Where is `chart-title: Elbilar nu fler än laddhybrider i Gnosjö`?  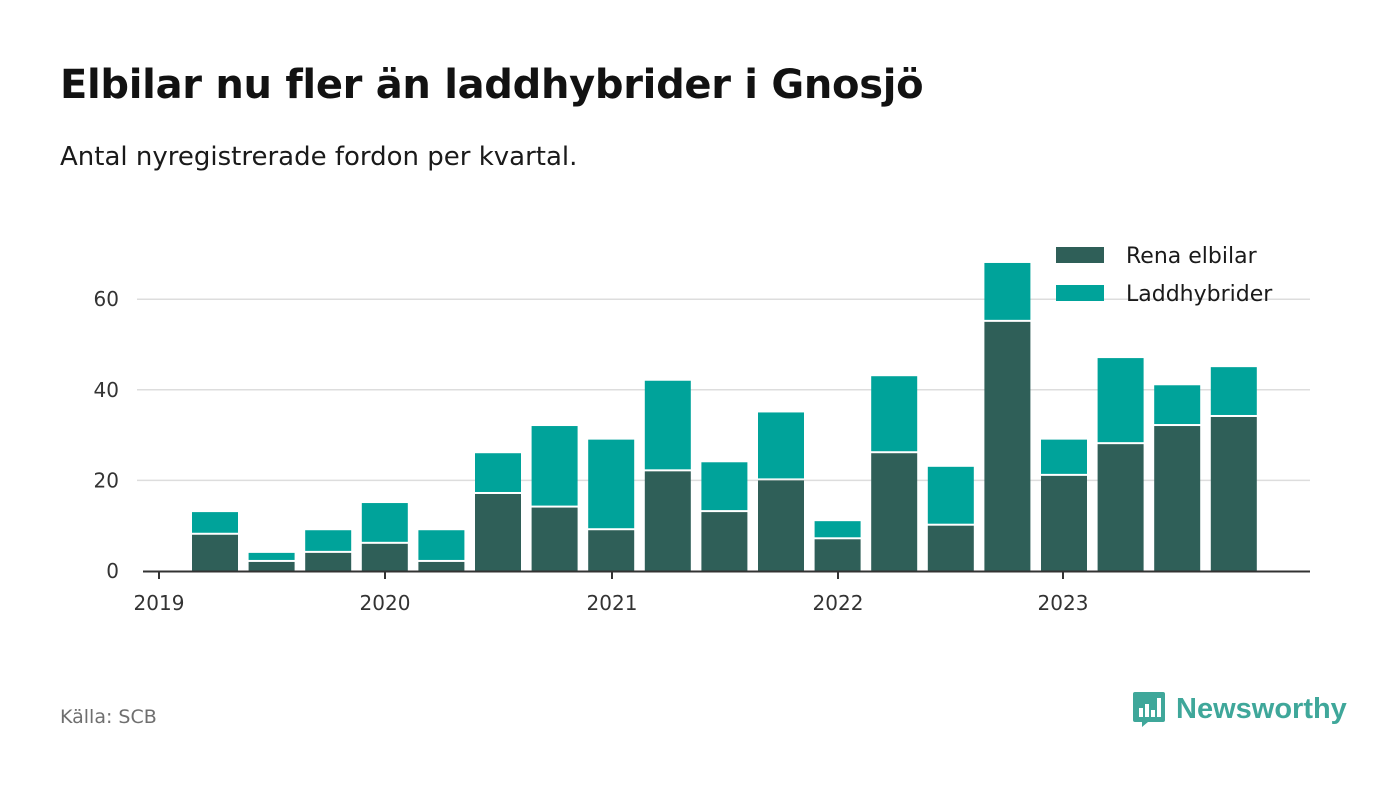
chart-title: Elbilar nu fler än laddhybrider i Gnosjö is located at coordinates (492, 85).